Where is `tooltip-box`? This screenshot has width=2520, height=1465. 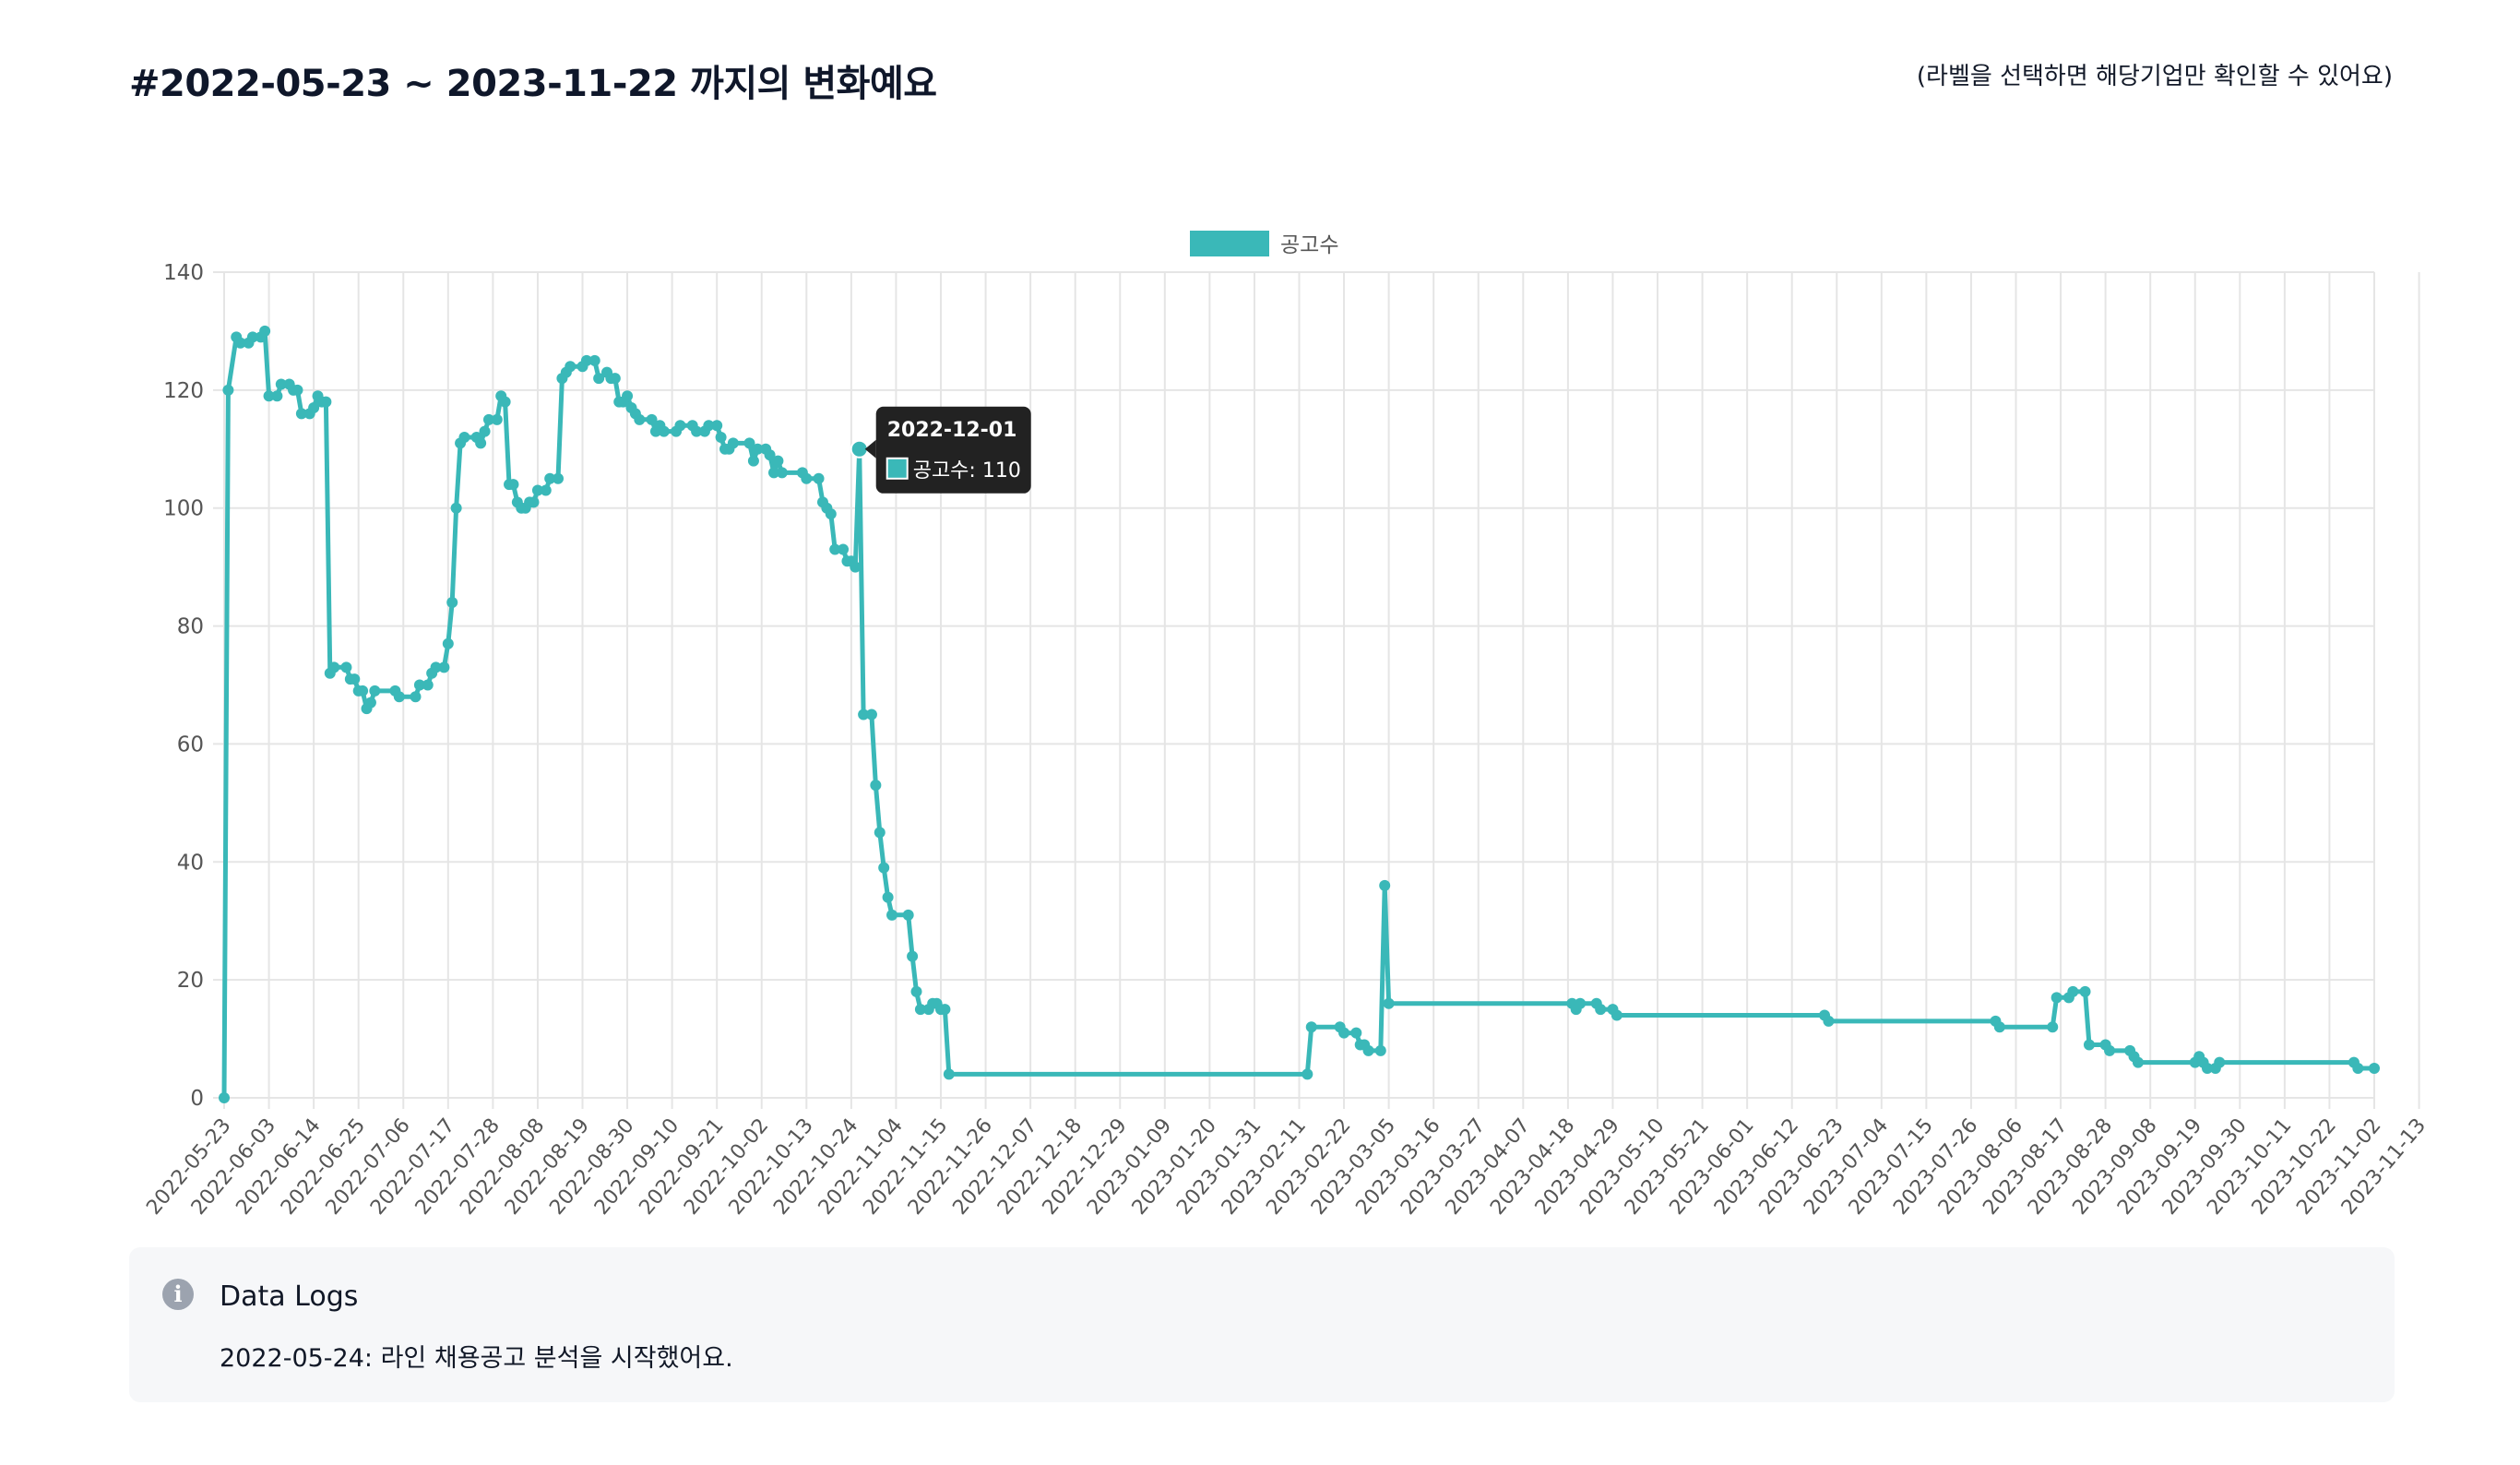
tooltip-box is located at coordinates (953, 450).